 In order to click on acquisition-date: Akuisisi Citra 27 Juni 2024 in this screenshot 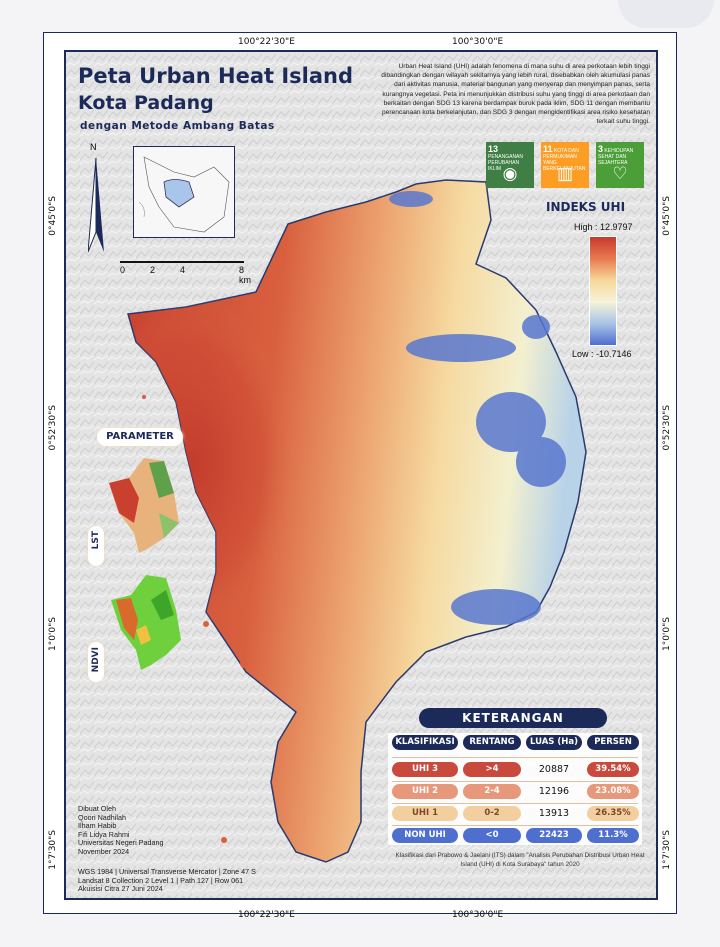, I will do `click(120, 889)`.